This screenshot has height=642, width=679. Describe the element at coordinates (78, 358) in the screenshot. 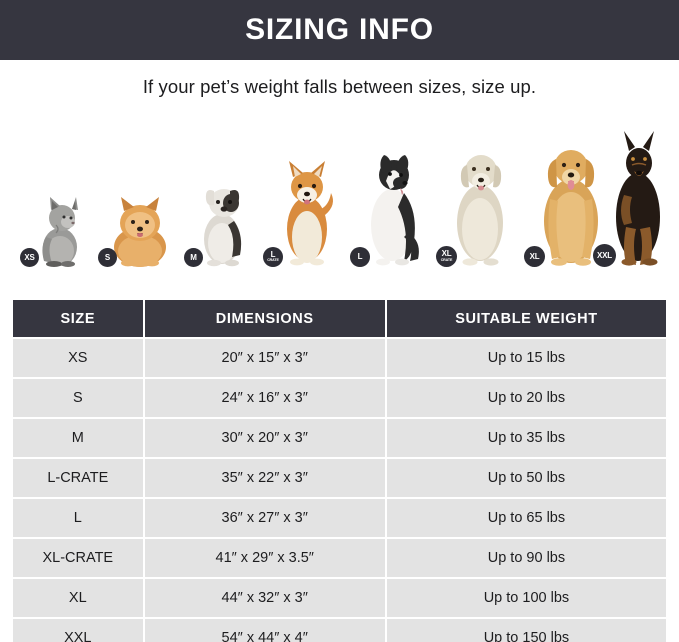

I see `cell-size: XS` at that location.